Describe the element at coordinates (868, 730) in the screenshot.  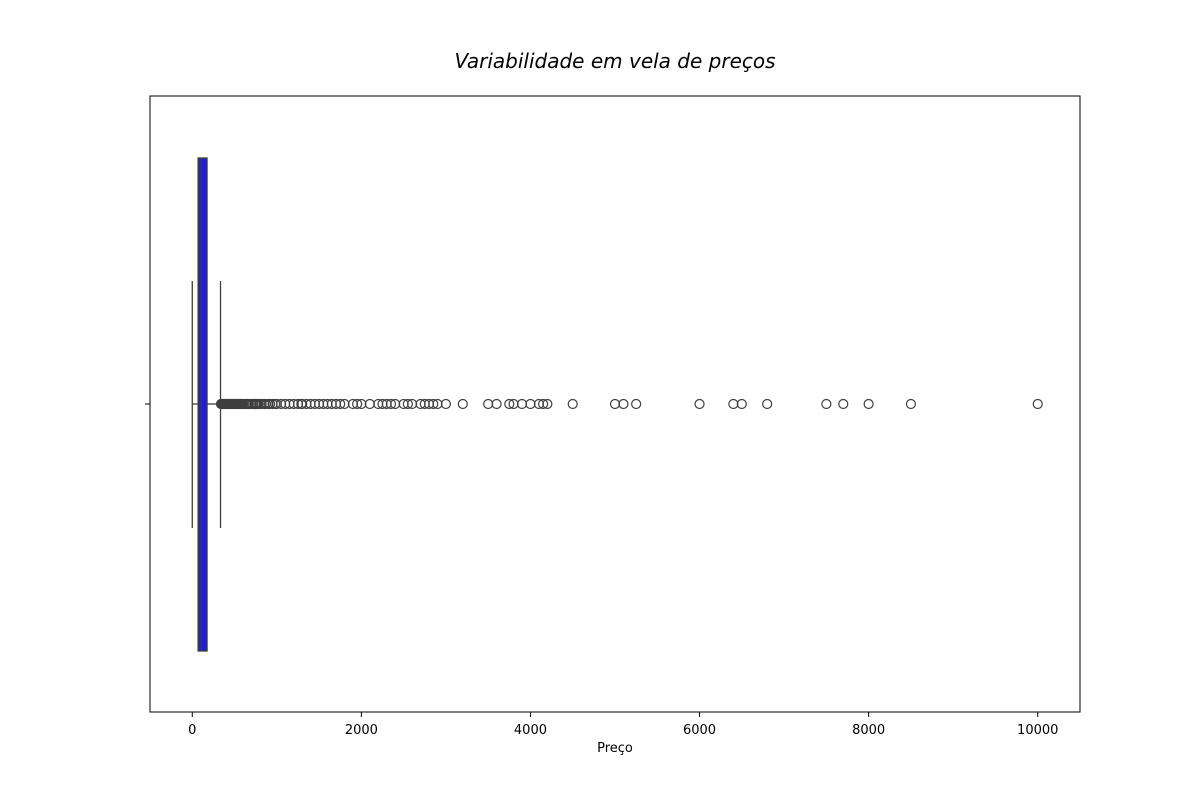
I see `x-tick-label: 8000` at that location.